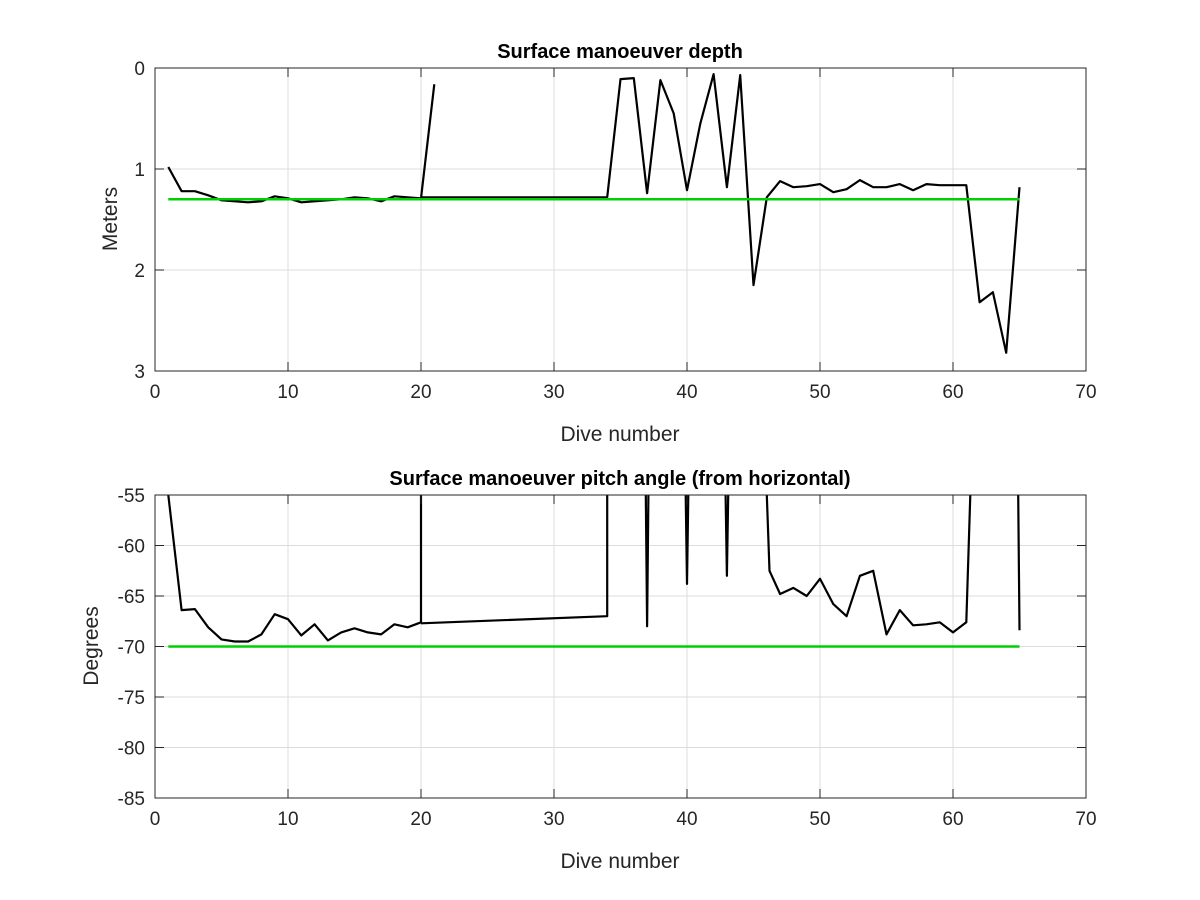  What do you see at coordinates (131, 799) in the screenshot?
I see `pitch-chart-ytick-label: -85` at bounding box center [131, 799].